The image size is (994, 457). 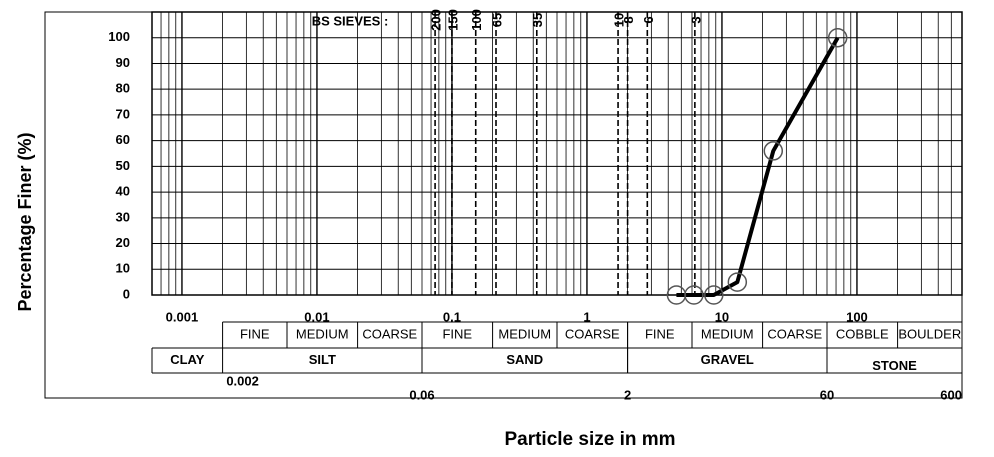 I want to click on y-tick-label: 90, so click(x=123, y=62).